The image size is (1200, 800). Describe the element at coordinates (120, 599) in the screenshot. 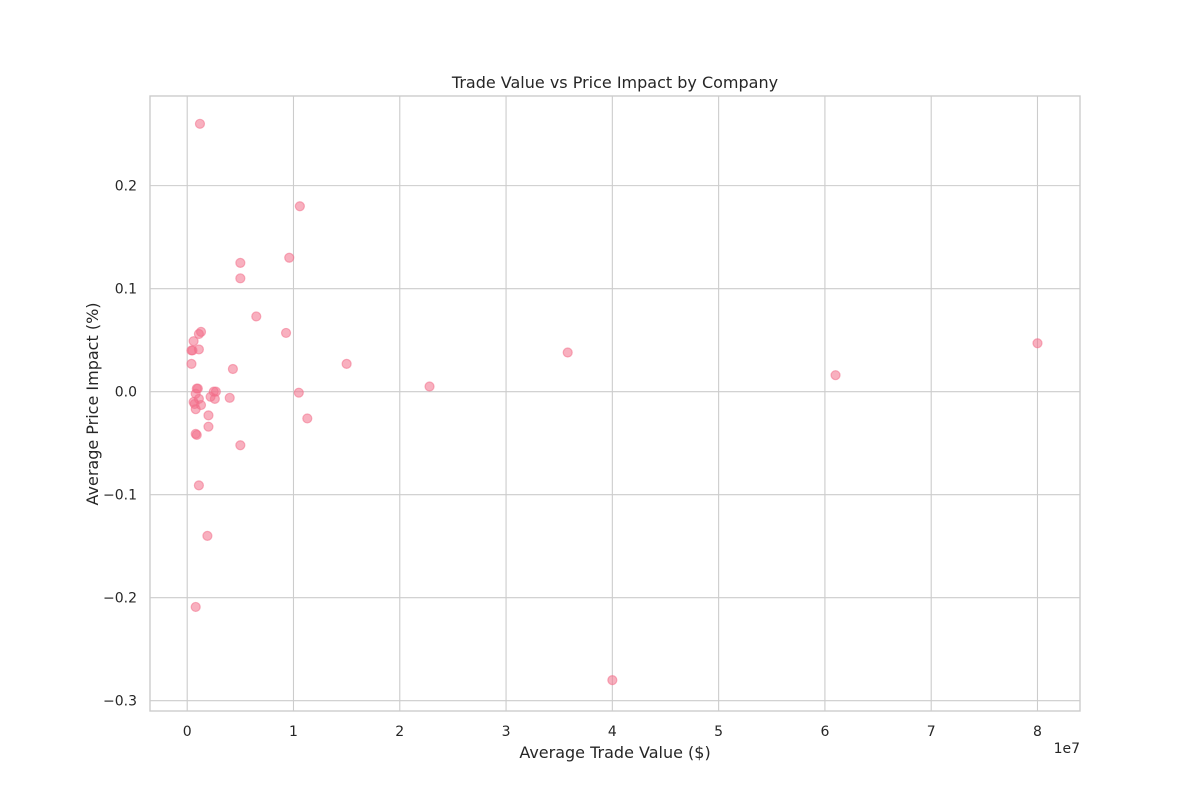

I see `y-tick-label: −0.2` at that location.